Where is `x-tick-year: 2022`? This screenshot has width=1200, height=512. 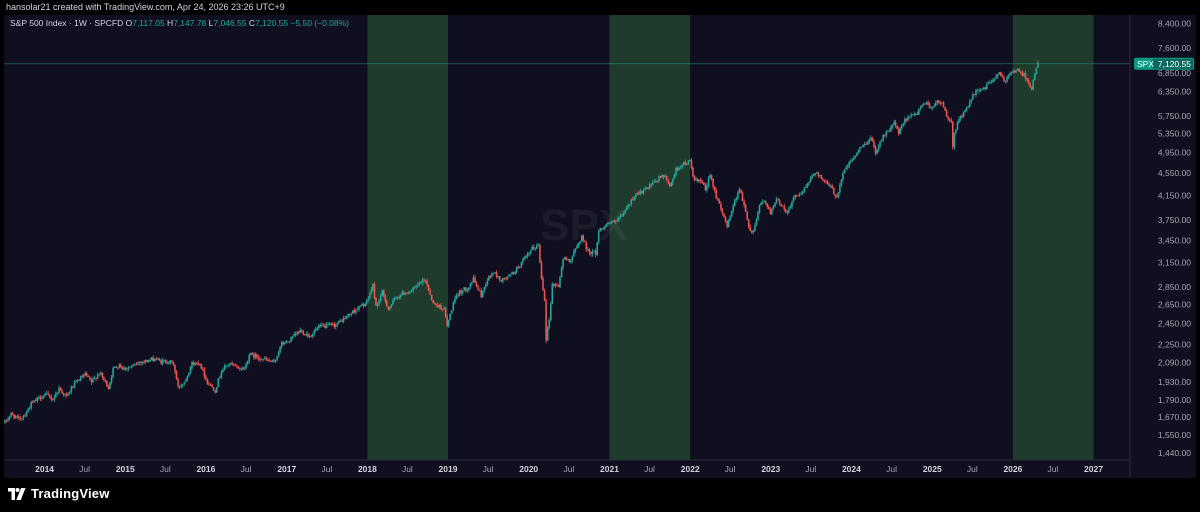
x-tick-year: 2022 is located at coordinates (690, 469).